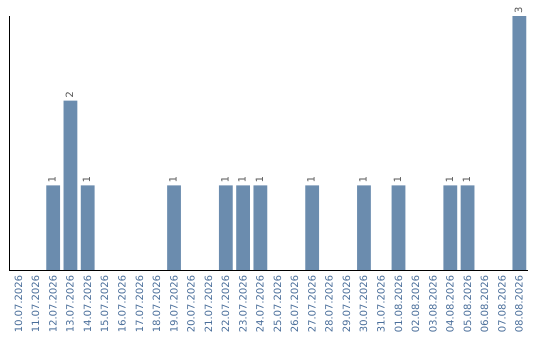 This screenshot has height=340, width=540. I want to click on x-tick-label: 07.08.2026, so click(502, 303).